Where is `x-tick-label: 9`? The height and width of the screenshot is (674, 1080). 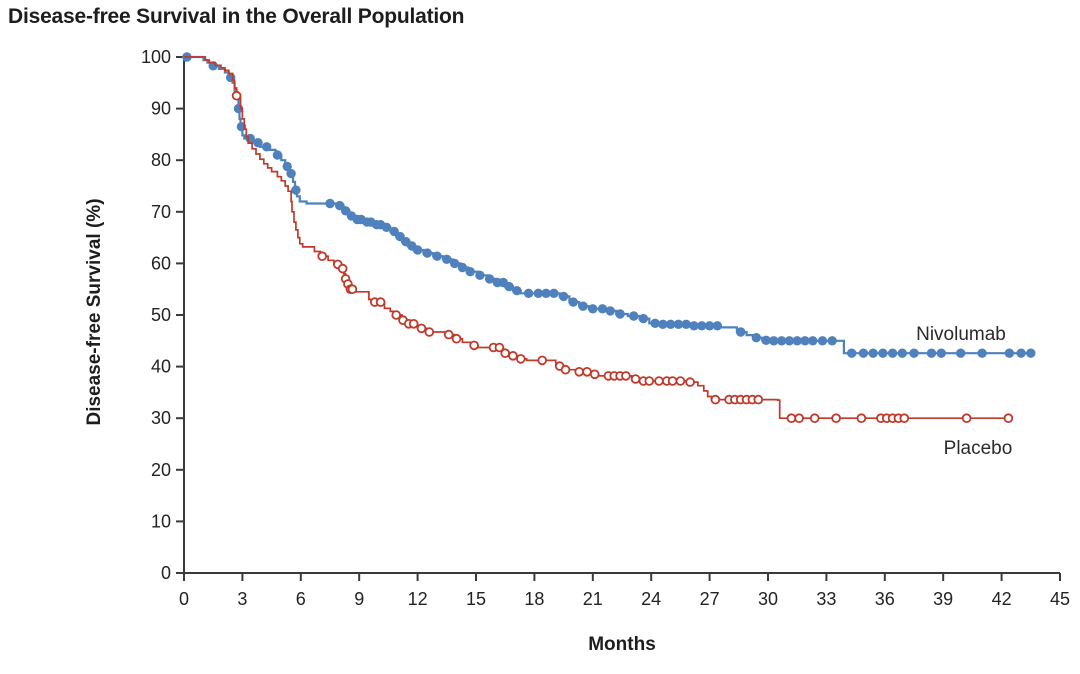 x-tick-label: 9 is located at coordinates (359, 599).